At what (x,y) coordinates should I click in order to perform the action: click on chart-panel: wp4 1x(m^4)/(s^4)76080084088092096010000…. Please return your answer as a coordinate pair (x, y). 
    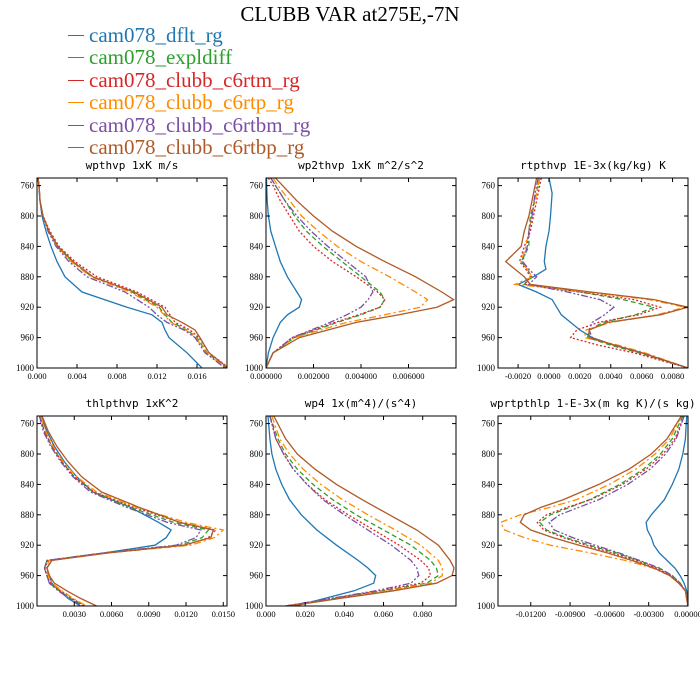
    Looking at the image, I should click on (351, 508).